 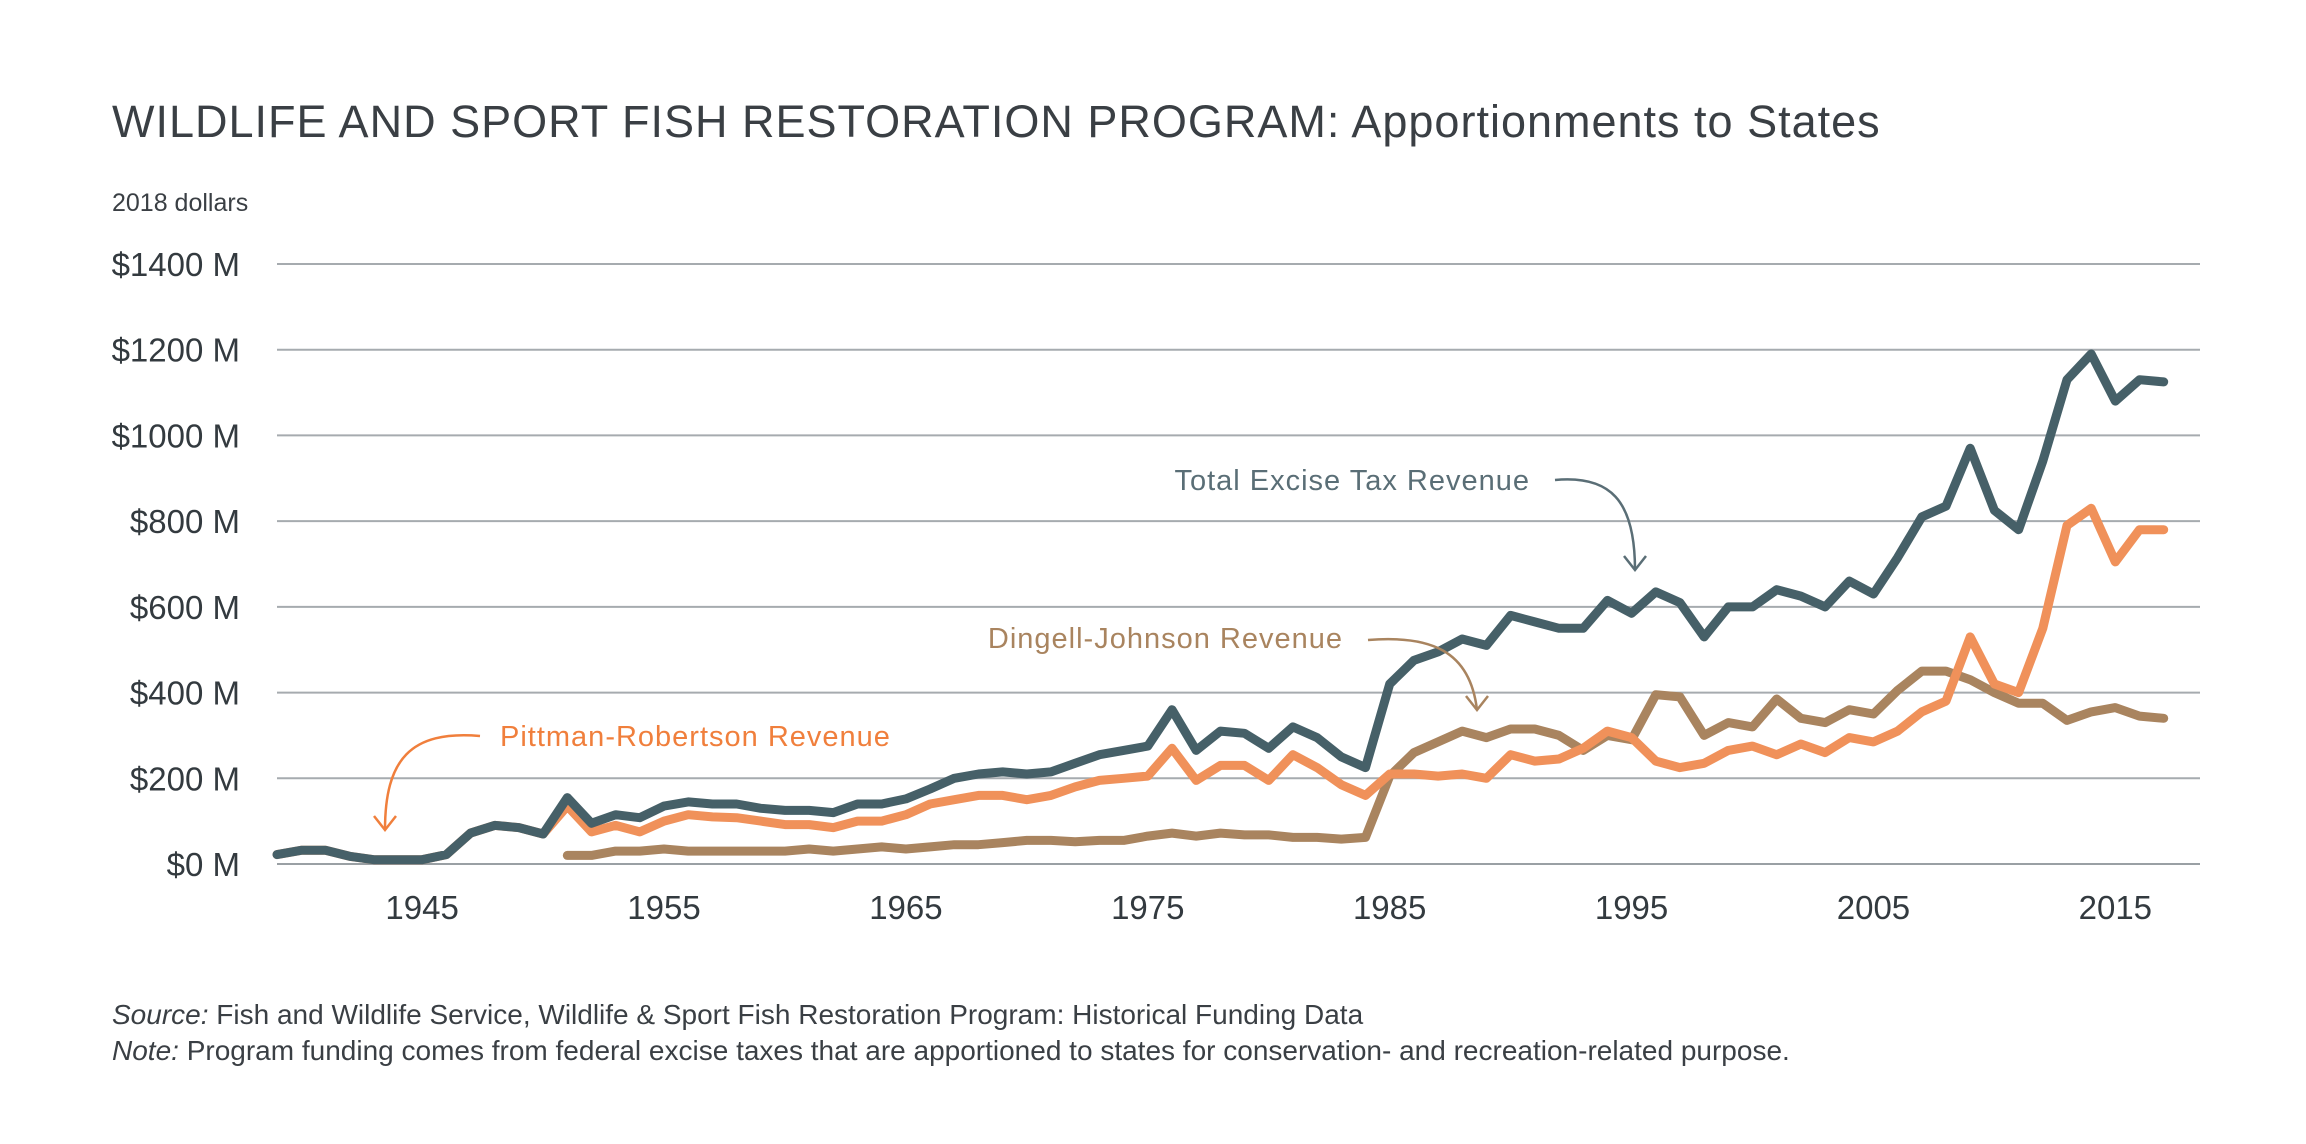 What do you see at coordinates (185, 521) in the screenshot?
I see `y-tick-label: $800 M` at bounding box center [185, 521].